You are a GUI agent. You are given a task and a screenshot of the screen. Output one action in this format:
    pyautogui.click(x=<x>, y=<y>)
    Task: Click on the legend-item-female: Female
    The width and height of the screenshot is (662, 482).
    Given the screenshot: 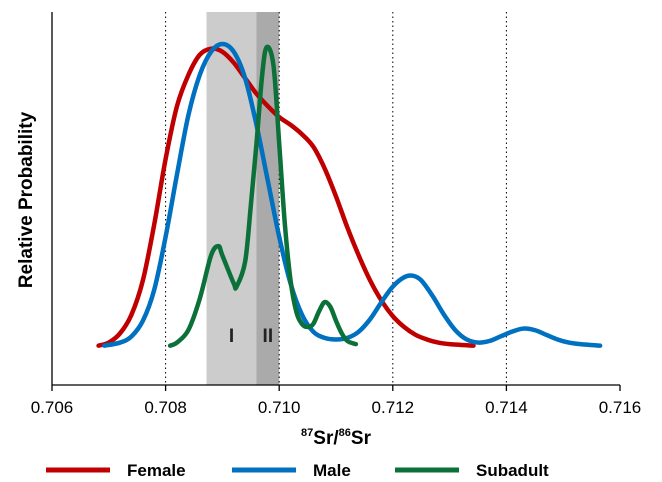 What is the action you would take?
    pyautogui.click(x=116, y=470)
    